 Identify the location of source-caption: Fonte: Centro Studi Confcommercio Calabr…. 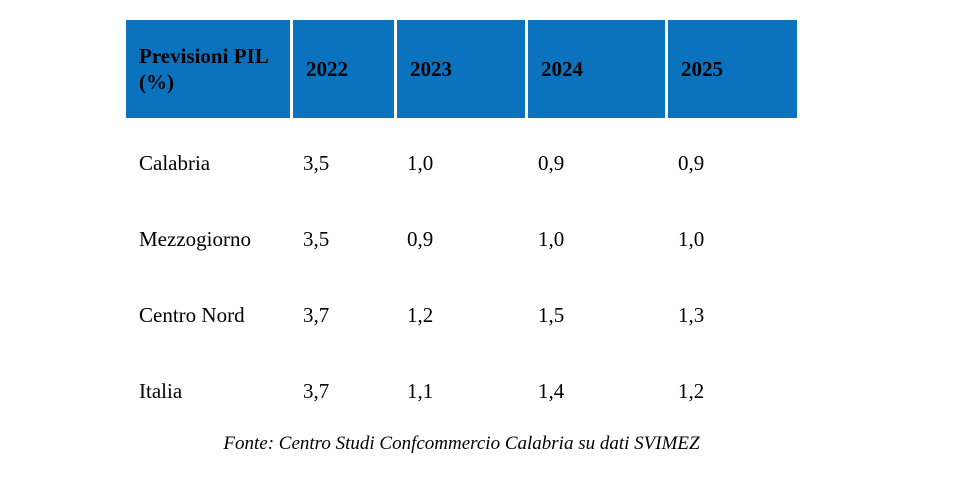
(461, 443).